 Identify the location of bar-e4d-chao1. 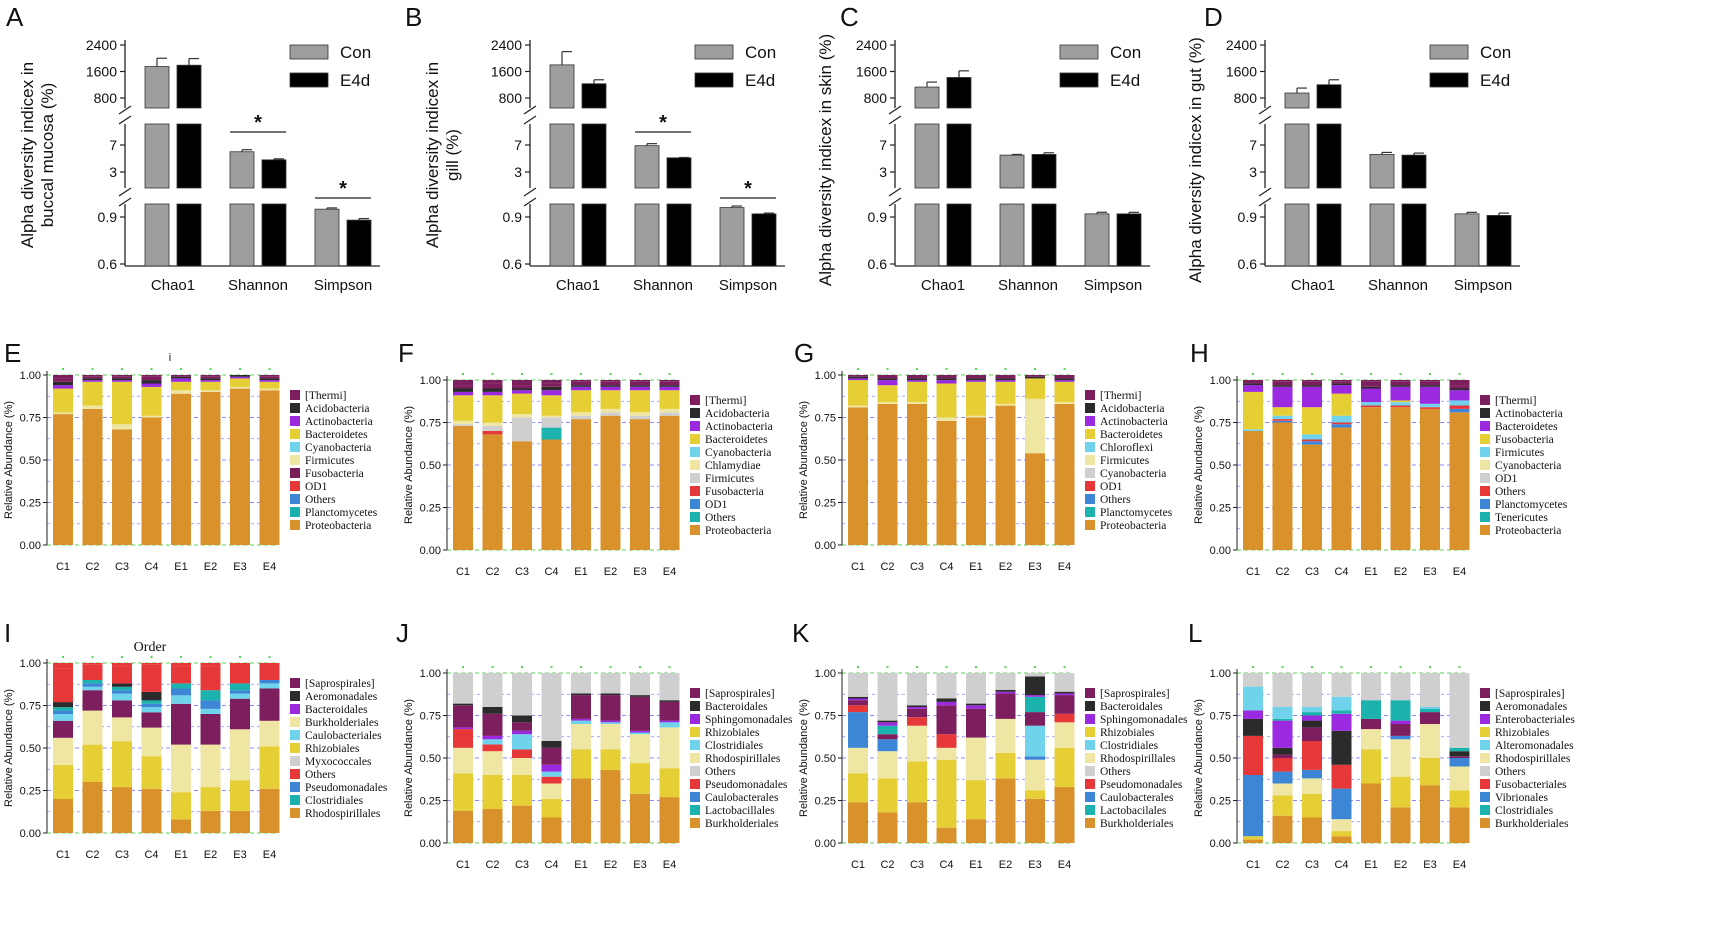
(189, 86).